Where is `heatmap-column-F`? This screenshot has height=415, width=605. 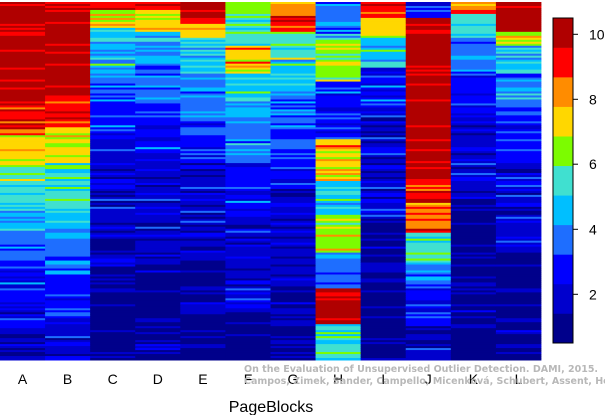
heatmap-column-F is located at coordinates (248, 181).